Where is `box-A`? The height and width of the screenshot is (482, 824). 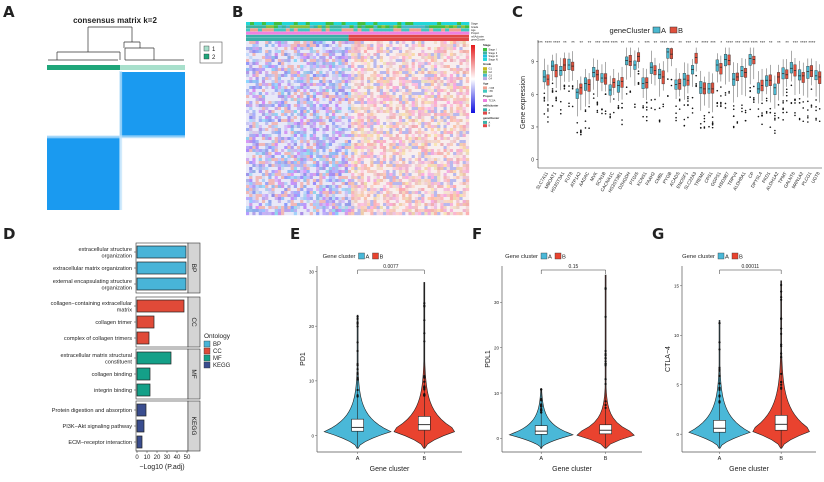 box-A is located at coordinates (791, 68).